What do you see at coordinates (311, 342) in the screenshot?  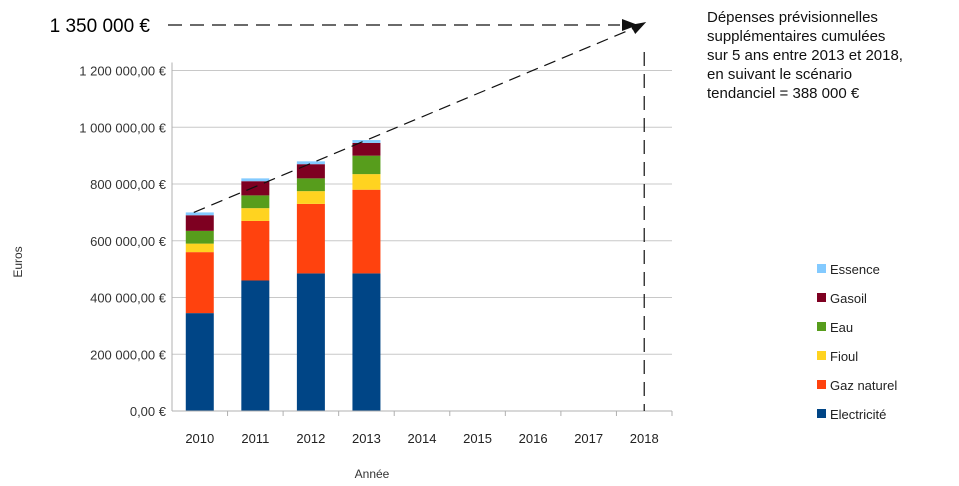 I see `bar-electricité-2012` at bounding box center [311, 342].